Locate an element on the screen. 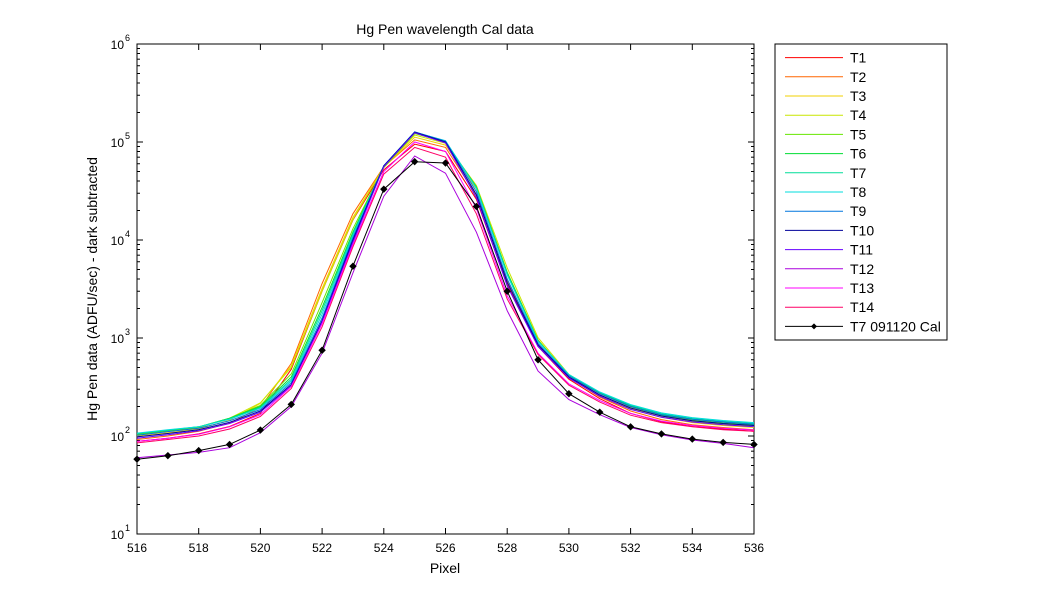 This screenshot has width=1050, height=600. legend-label: T7 091120 Cal is located at coordinates (895, 326).